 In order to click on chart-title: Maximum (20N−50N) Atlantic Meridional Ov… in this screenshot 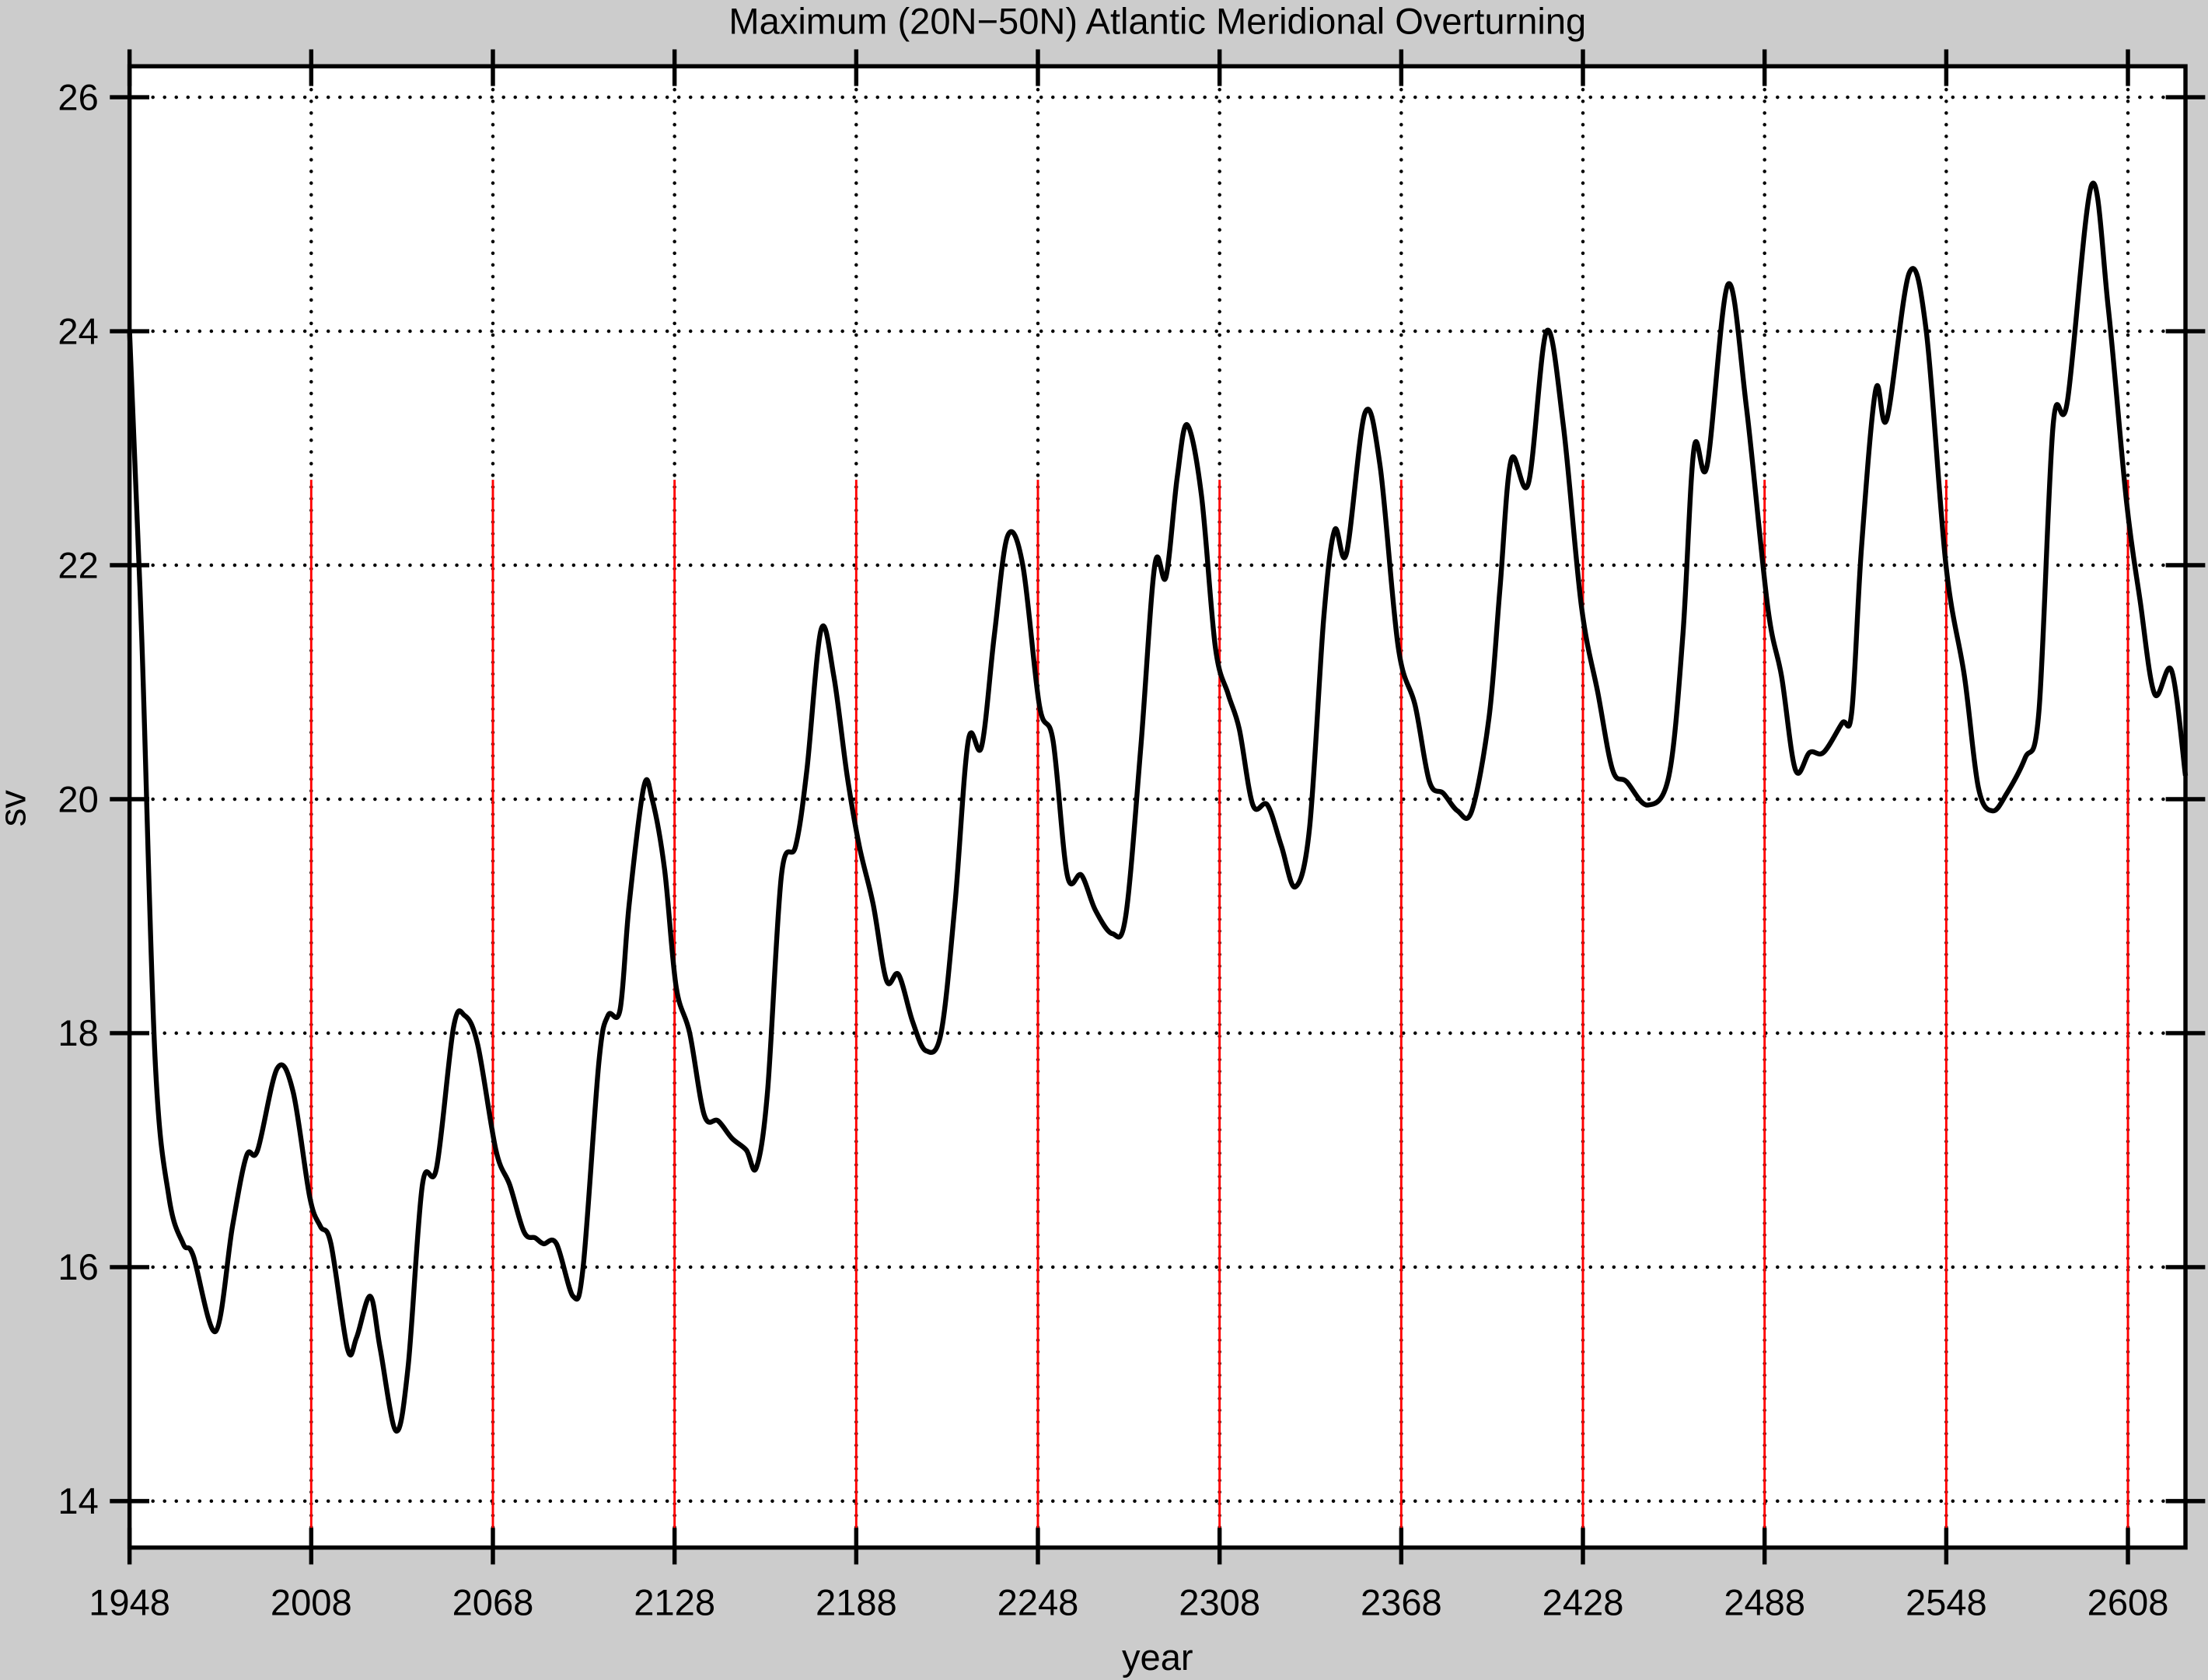, I will do `click(1157, 22)`.